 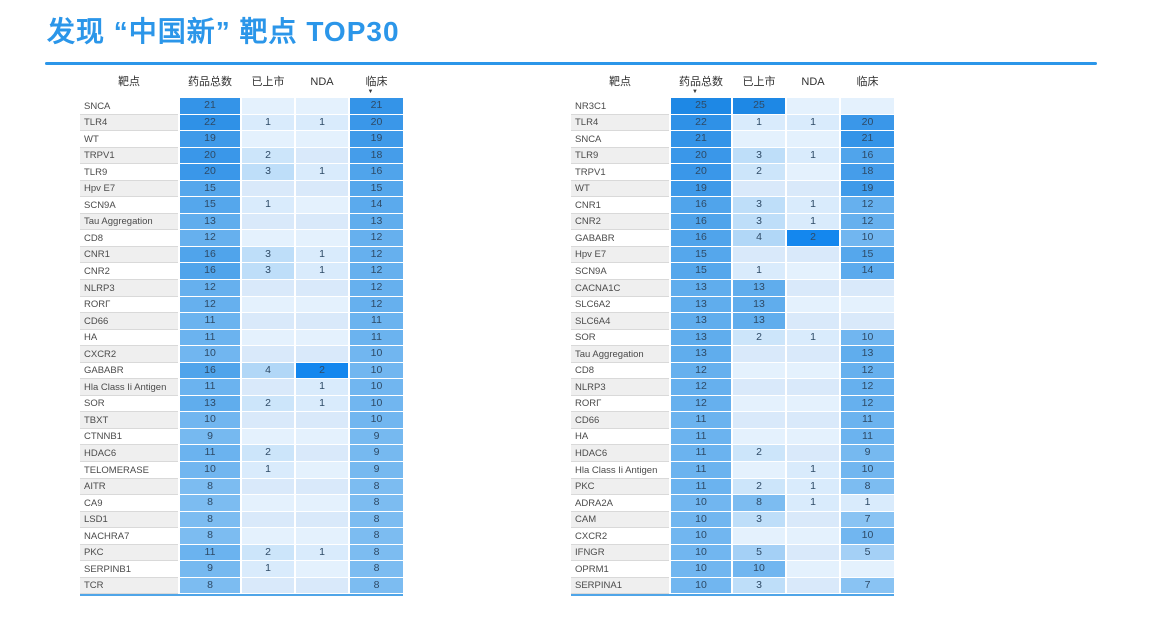 What do you see at coordinates (376, 272) in the screenshot?
I see `clinical-cell: 12` at bounding box center [376, 272].